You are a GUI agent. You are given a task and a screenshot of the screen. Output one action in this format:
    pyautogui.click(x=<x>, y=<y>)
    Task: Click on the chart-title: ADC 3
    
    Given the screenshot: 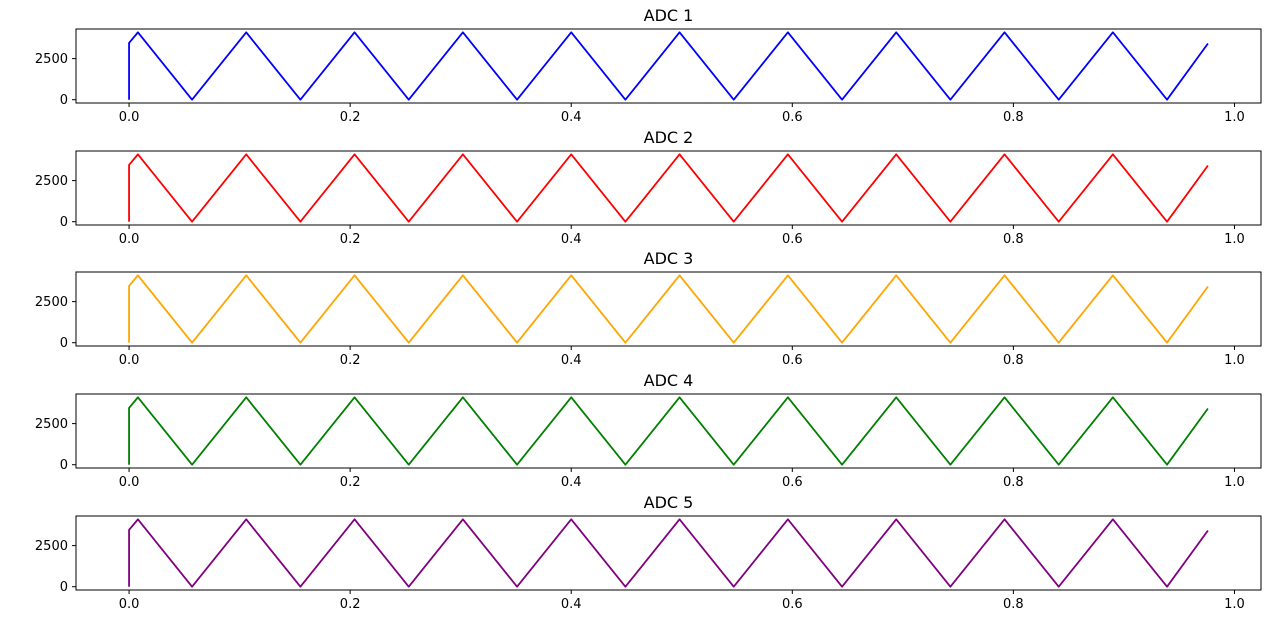 What is the action you would take?
    pyautogui.click(x=669, y=258)
    